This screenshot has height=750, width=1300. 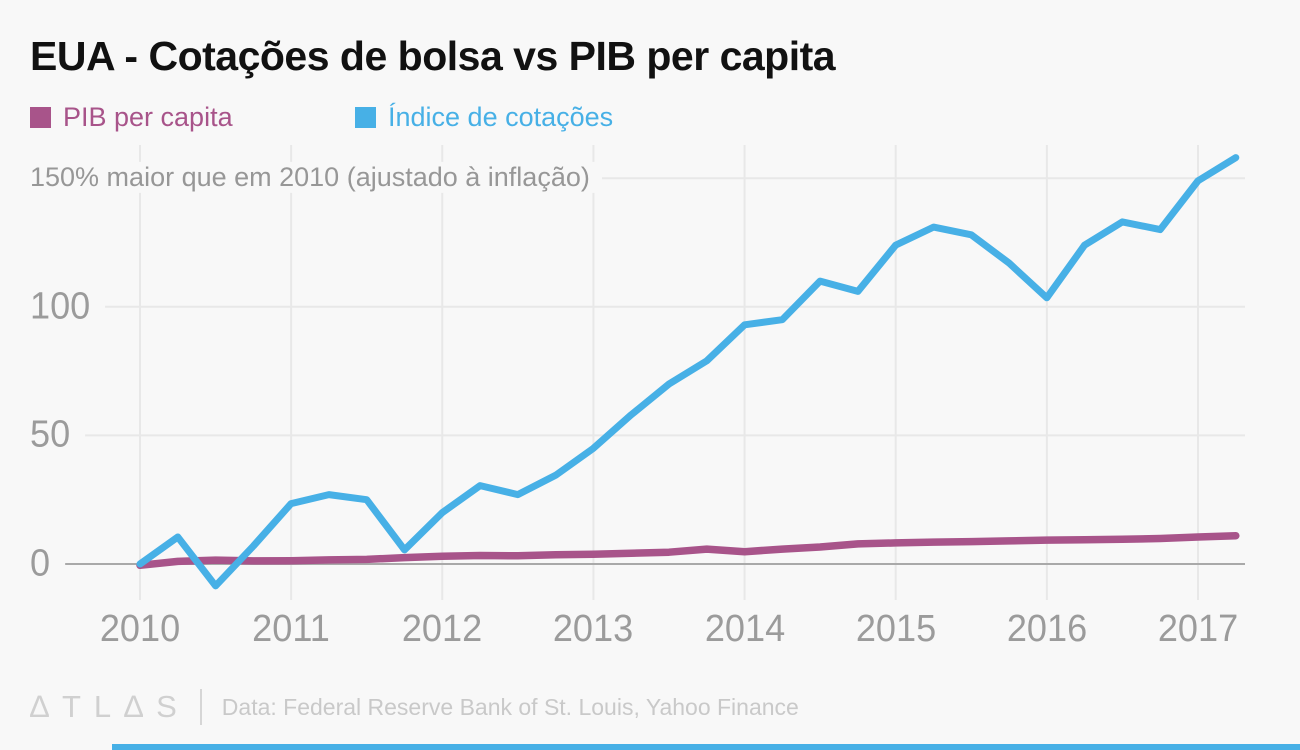 What do you see at coordinates (1198, 629) in the screenshot?
I see `x-tick-label: 2017` at bounding box center [1198, 629].